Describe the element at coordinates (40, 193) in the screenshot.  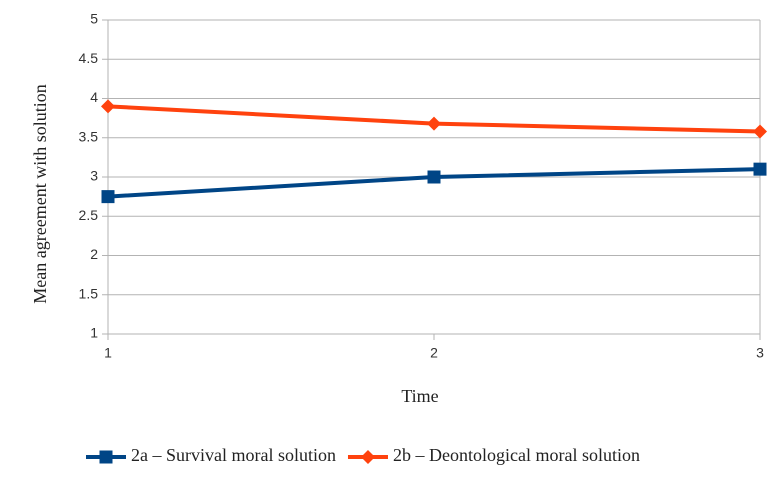
I see `y-axis-title: Mean agreement with solution` at that location.